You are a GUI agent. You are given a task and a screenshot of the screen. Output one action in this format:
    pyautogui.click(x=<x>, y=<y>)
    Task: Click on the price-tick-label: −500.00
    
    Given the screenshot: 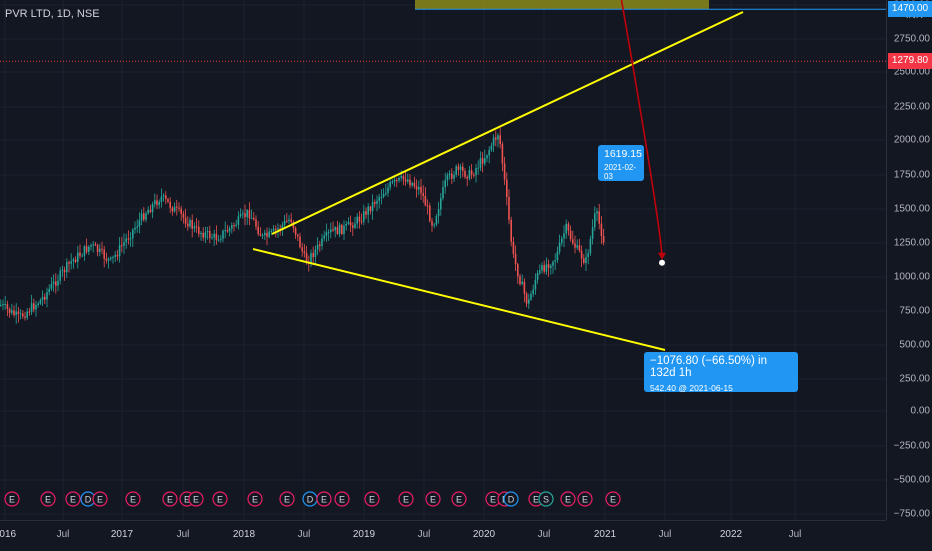 What is the action you would take?
    pyautogui.click(x=911, y=480)
    